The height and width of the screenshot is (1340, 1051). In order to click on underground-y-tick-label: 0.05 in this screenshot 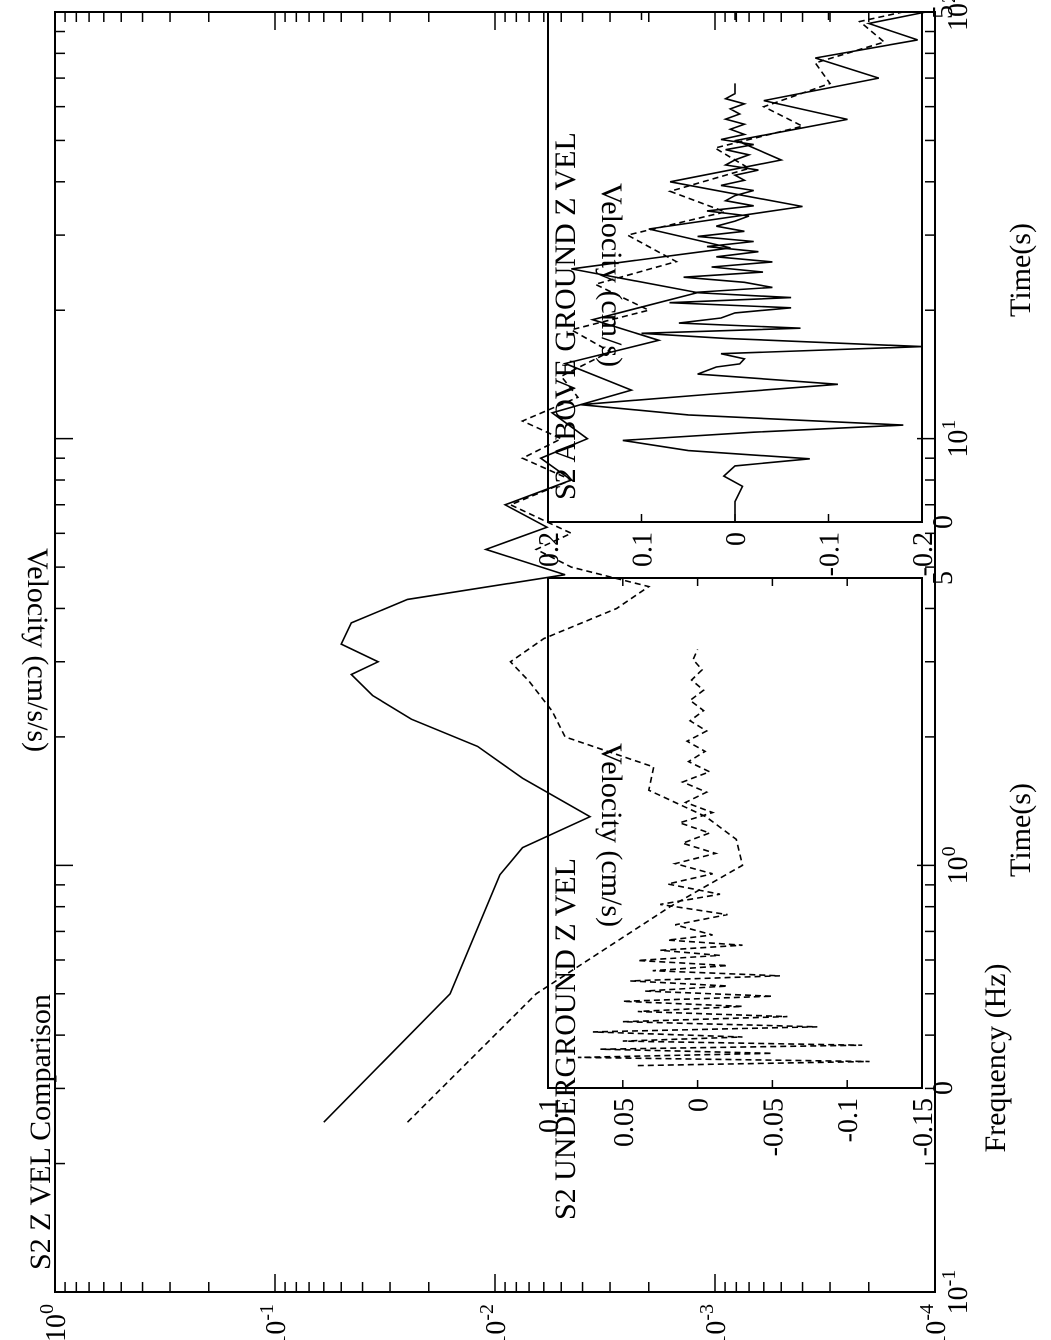, I will do `click(624, 1122)`.